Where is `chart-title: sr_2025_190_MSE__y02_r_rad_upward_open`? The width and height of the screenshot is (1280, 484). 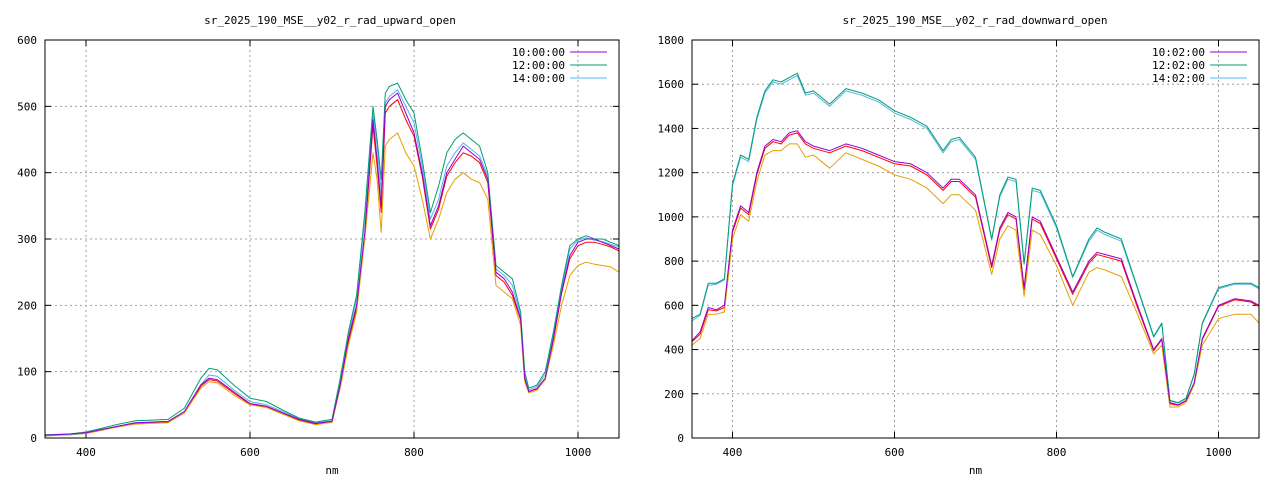 chart-title: sr_2025_190_MSE__y02_r_rad_upward_open is located at coordinates (330, 20).